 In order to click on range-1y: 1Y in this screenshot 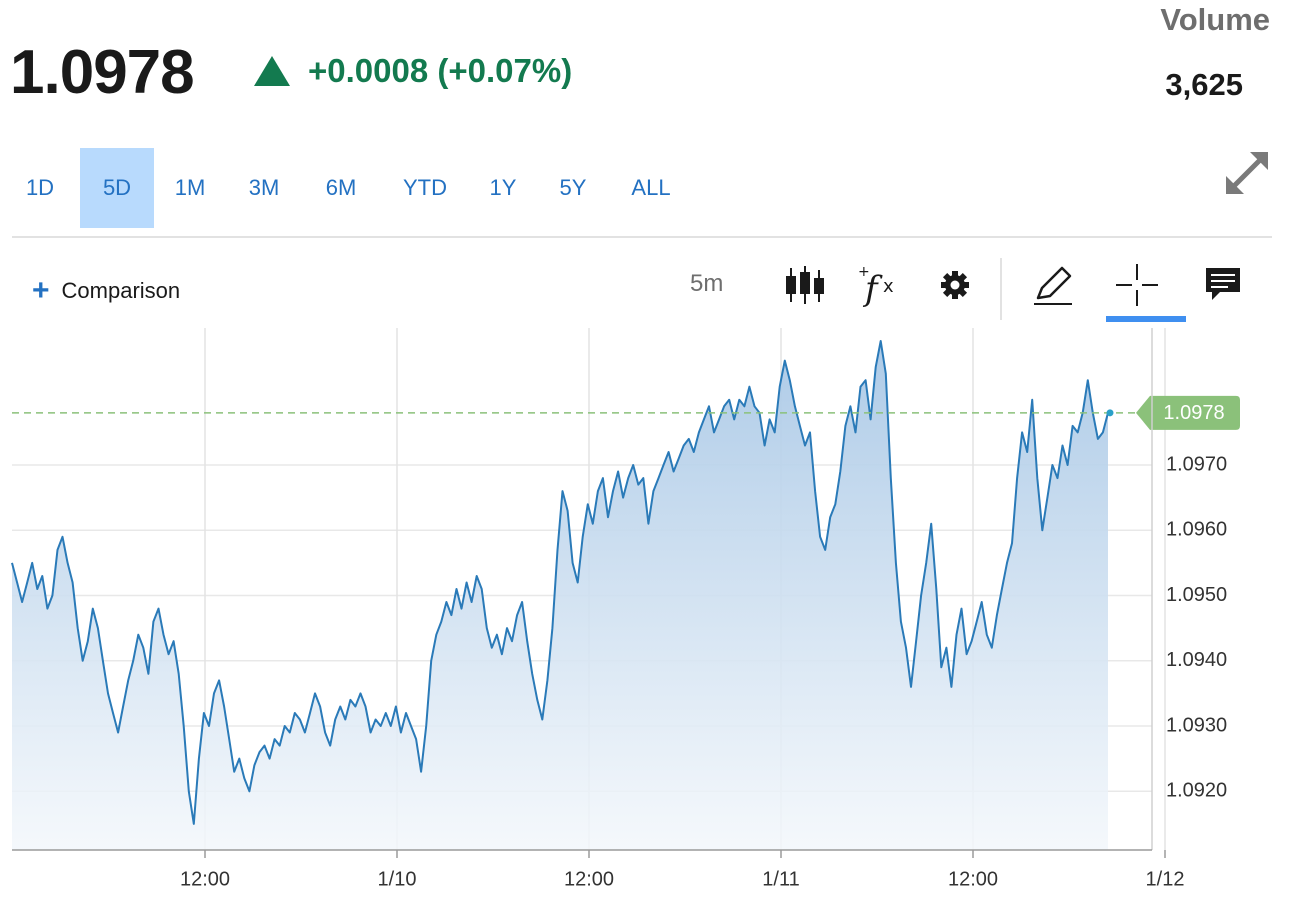, I will do `click(503, 187)`.